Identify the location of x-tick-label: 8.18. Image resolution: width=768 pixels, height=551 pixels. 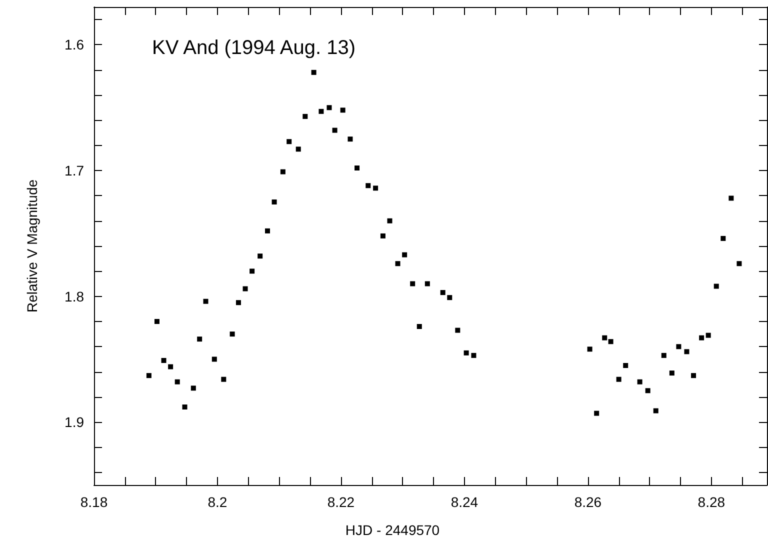
(94, 502).